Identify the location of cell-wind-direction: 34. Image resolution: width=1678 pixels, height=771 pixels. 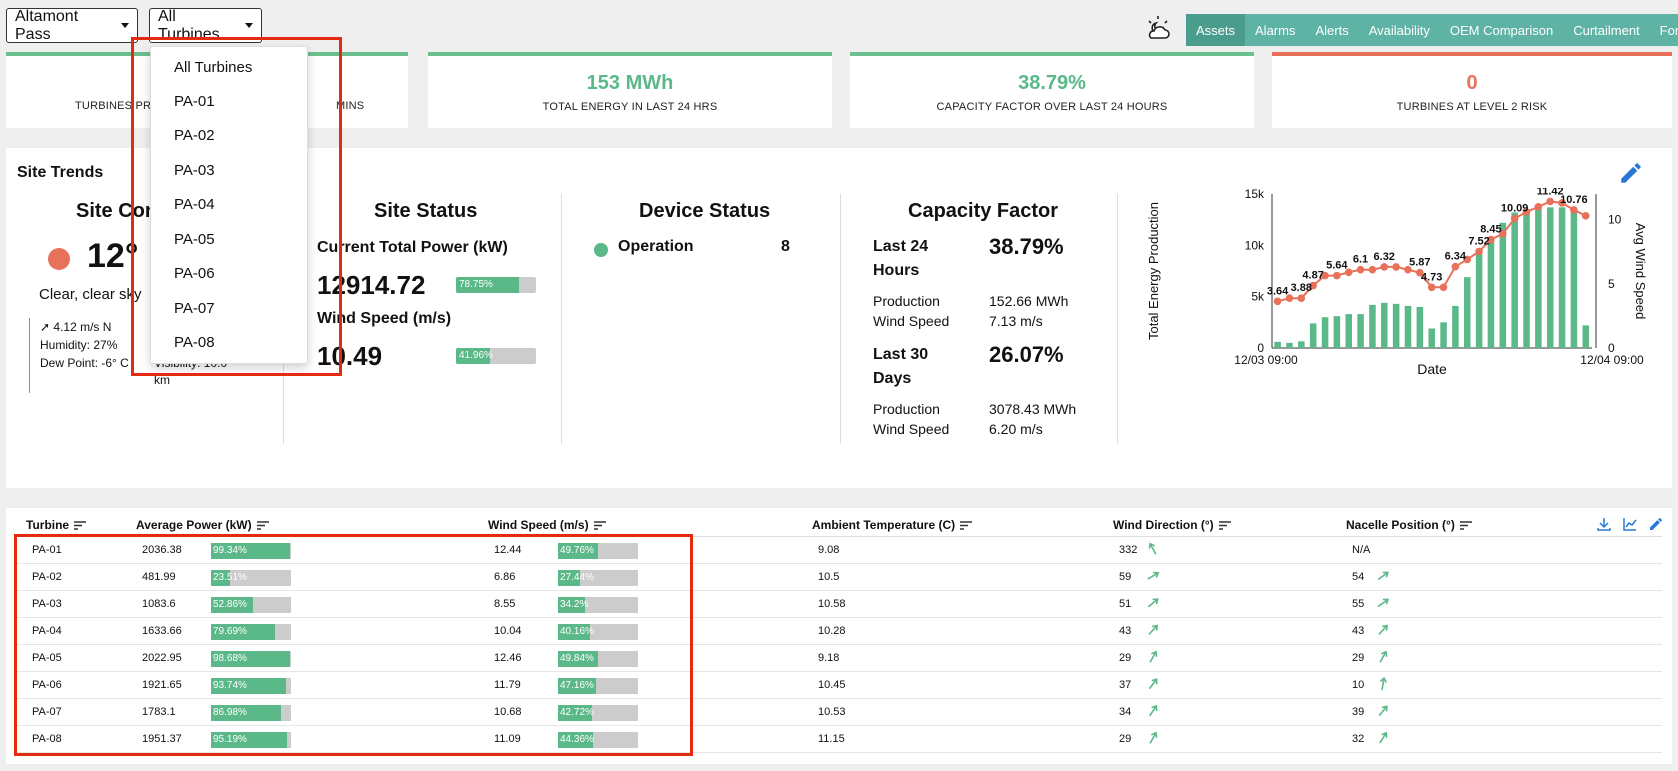
(1125, 712).